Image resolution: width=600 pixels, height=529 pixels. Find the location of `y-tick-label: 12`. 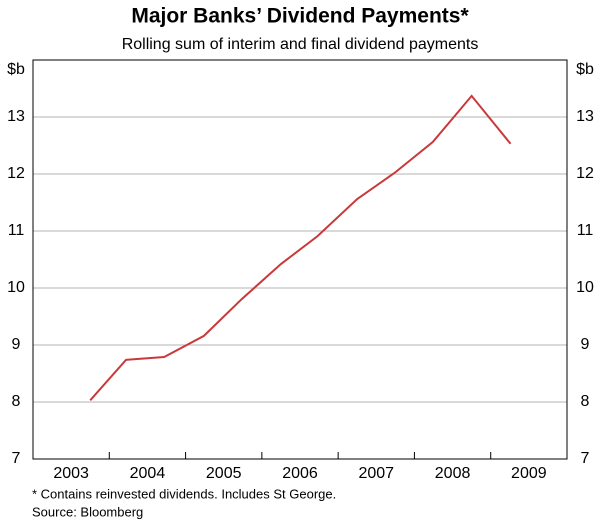

y-tick-label: 12 is located at coordinates (16, 173).